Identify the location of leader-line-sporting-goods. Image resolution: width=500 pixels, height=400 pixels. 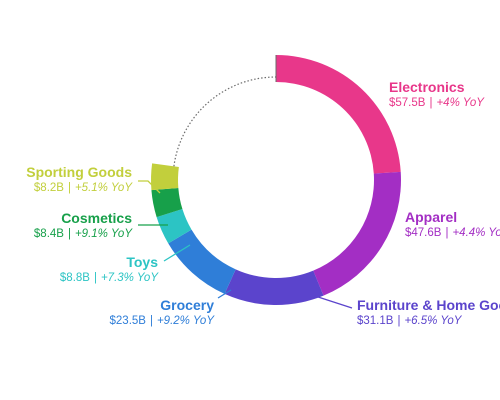
(149, 187).